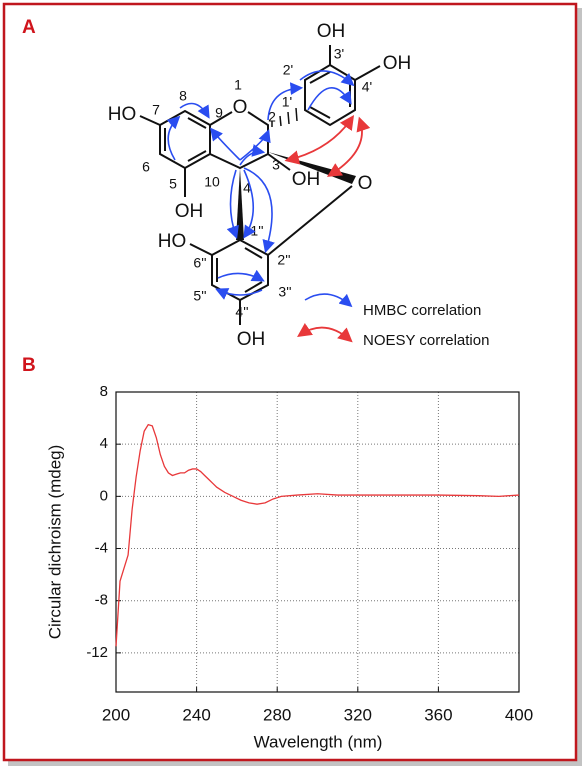 The height and width of the screenshot is (769, 584). Describe the element at coordinates (276, 165) in the screenshot. I see `atom-number: 3` at that location.